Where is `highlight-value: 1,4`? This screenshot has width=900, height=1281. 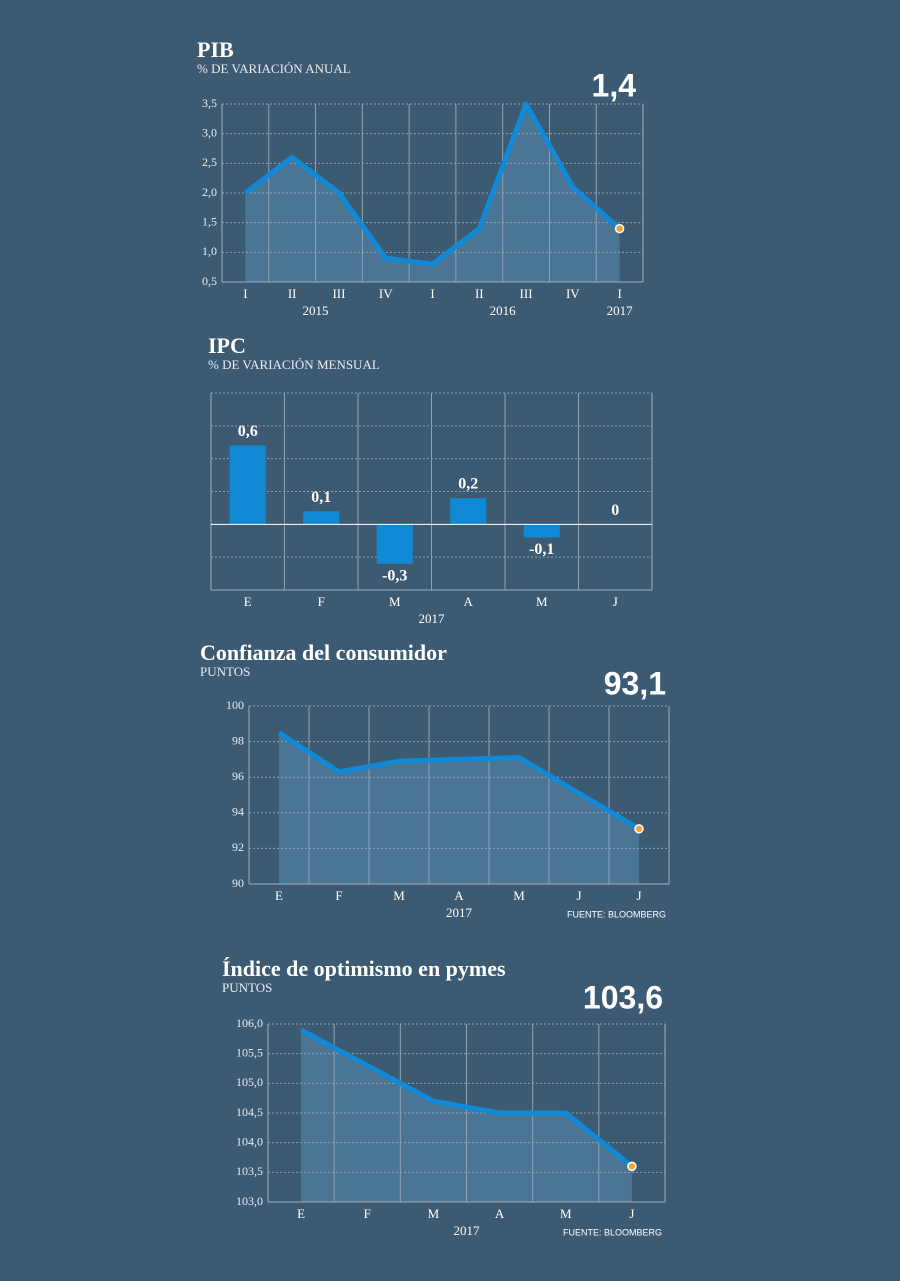 highlight-value: 1,4 is located at coordinates (614, 85).